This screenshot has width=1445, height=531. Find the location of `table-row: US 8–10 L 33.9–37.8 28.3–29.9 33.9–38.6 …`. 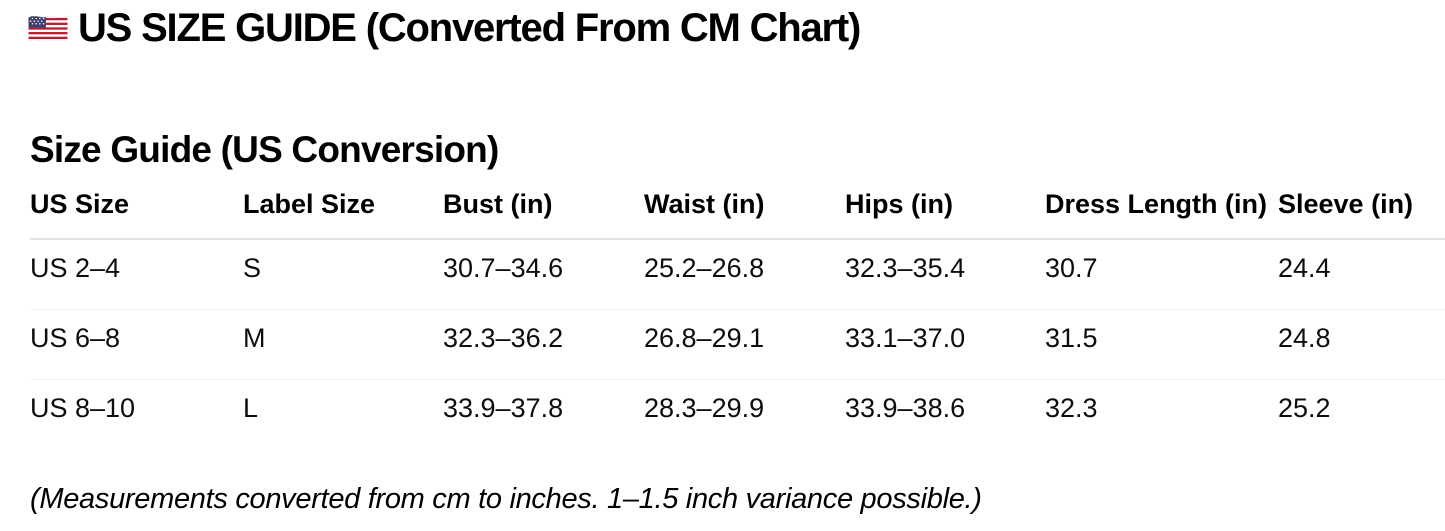

table-row: US 8–10 L 33.9–37.8 28.3–29.9 33.9–38.6 … is located at coordinates (737, 414).